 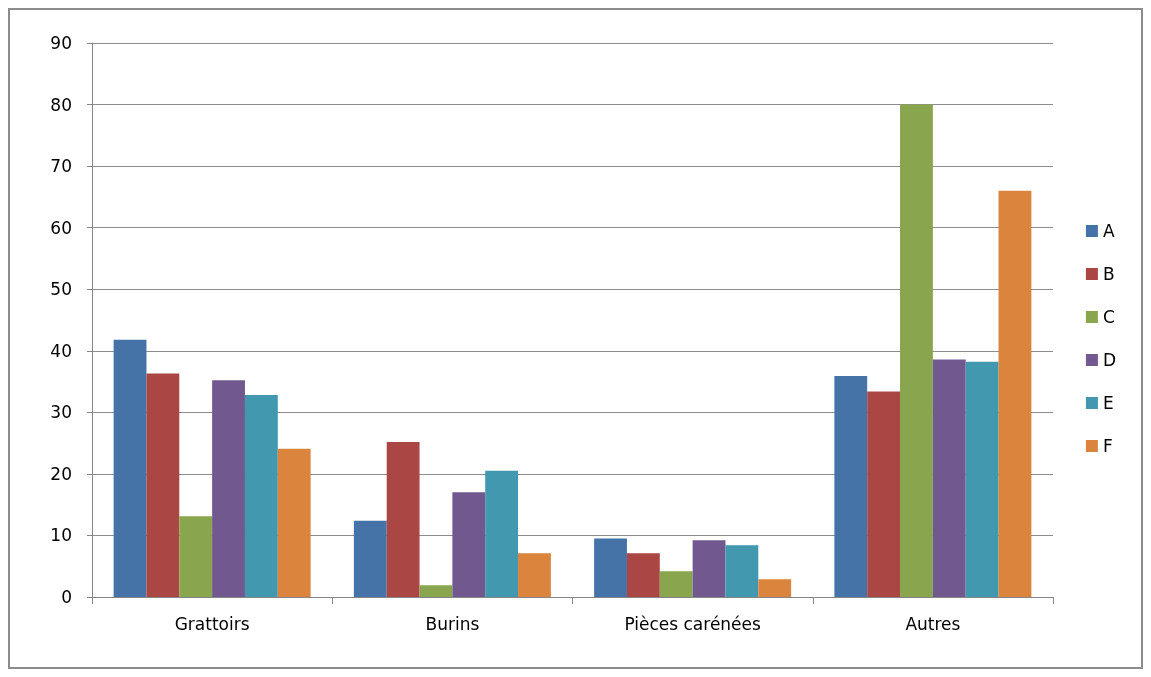 I want to click on y-tick-label: 40, so click(x=61, y=350).